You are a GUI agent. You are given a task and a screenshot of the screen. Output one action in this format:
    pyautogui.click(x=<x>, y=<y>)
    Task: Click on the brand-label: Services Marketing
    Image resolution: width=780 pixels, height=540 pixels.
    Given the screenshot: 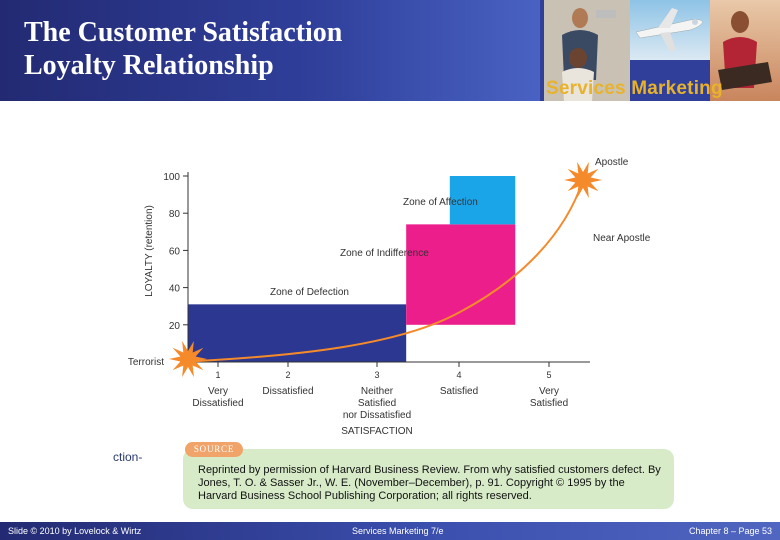 What is the action you would take?
    pyautogui.click(x=634, y=88)
    